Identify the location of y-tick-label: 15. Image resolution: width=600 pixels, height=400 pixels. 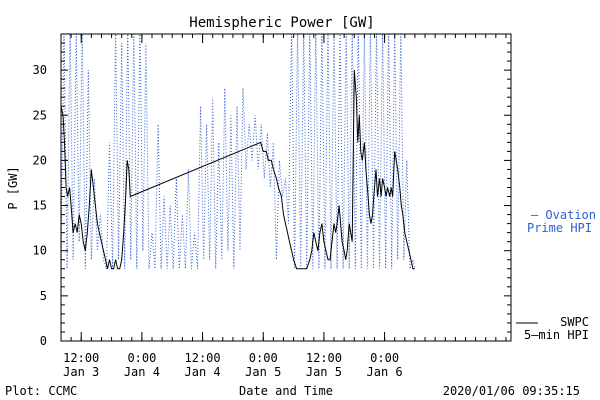
(40, 206).